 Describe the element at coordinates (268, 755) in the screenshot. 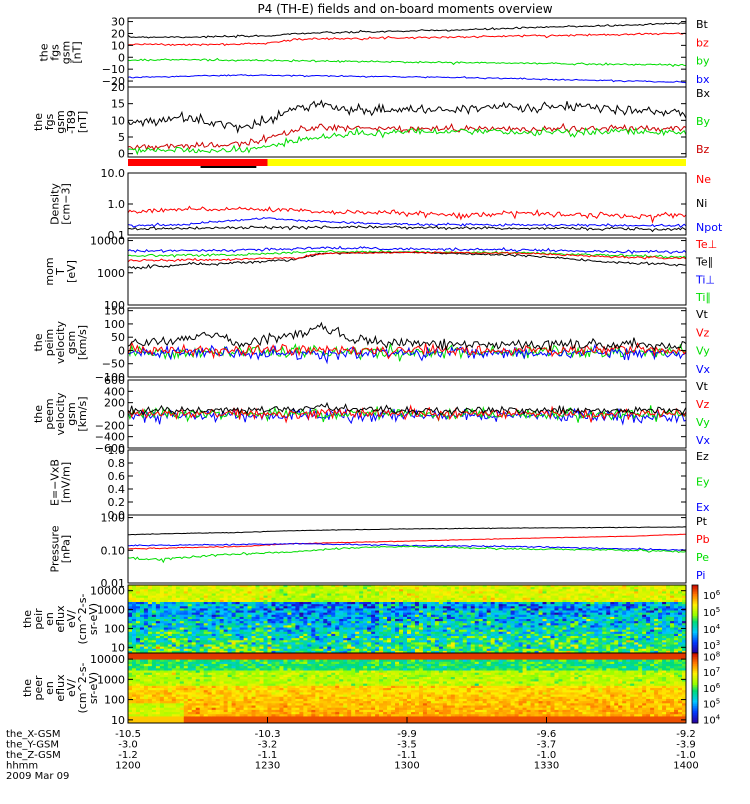

I see `x-tick-label: -1.1` at that location.